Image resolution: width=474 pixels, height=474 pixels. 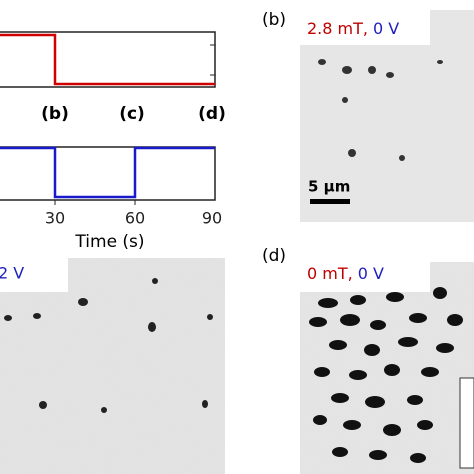 I want to click on domains-c, so click(x=108, y=345).